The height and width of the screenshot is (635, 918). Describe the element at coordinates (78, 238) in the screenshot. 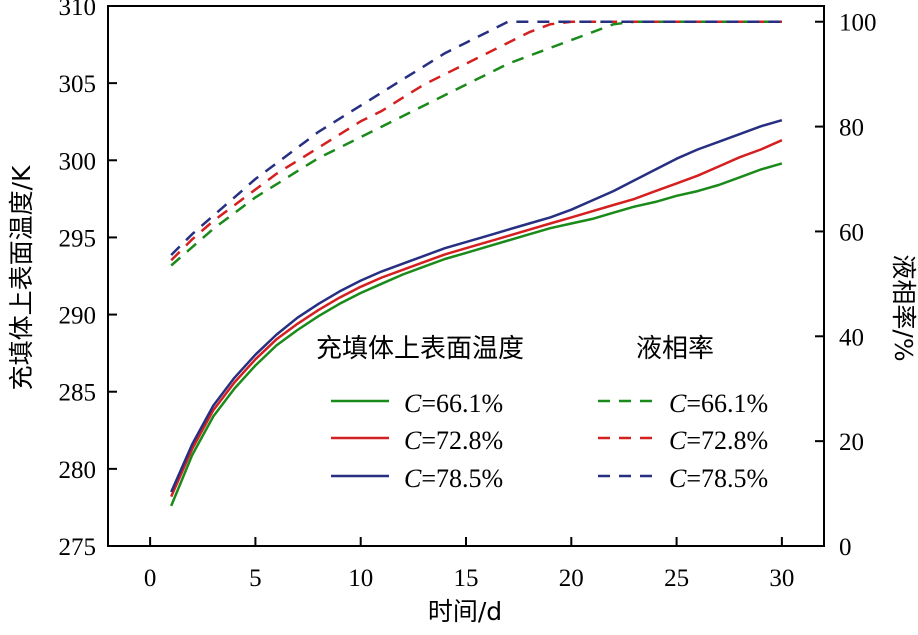

I see `y-tick-label: 295` at that location.